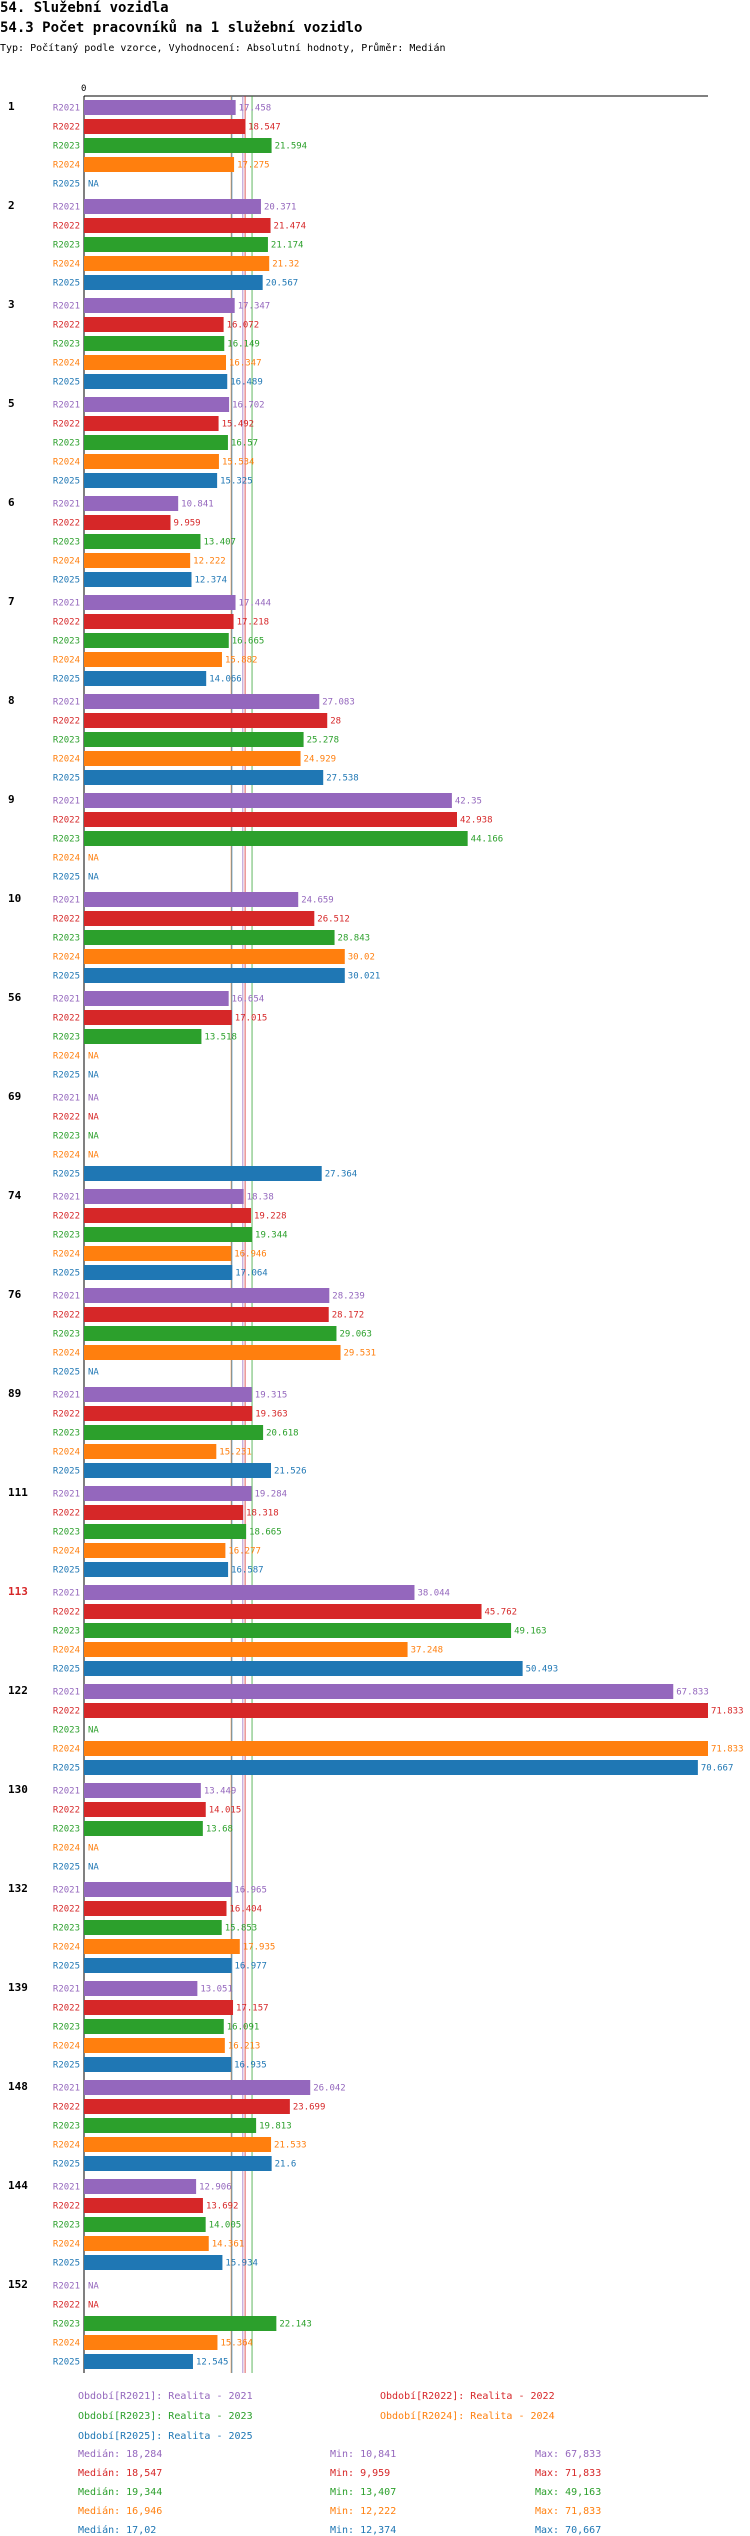  Describe the element at coordinates (264, 128) in the screenshot. I see `value-label: 18.547` at that location.